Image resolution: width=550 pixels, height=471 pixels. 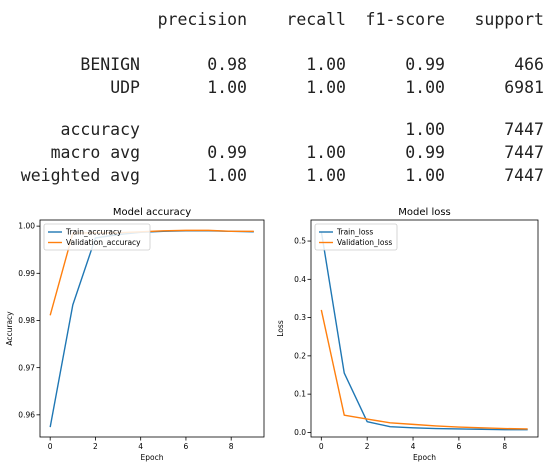 I want to click on support-value: 6981, so click(x=524, y=87).